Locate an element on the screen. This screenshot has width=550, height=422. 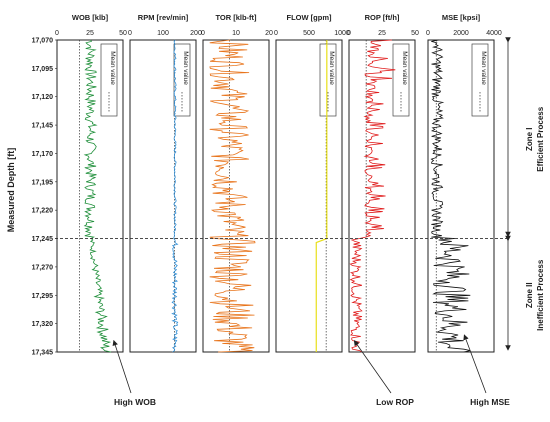
annotation-label: High MSE is located at coordinates (490, 402).